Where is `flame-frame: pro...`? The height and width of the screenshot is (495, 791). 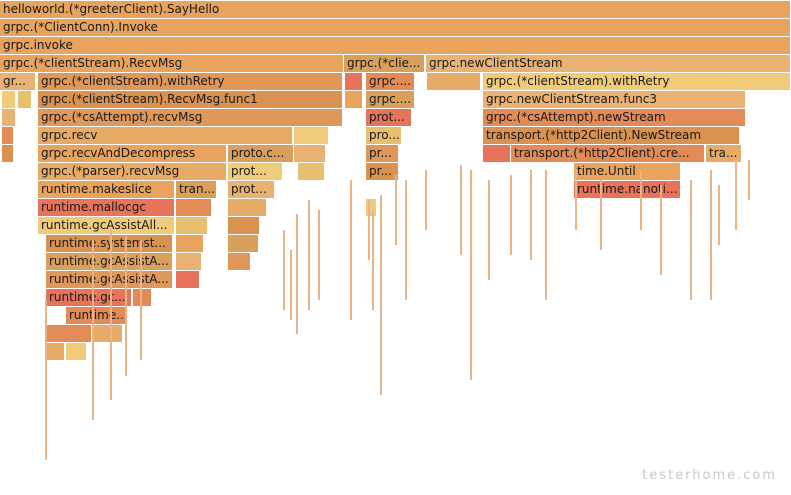 flame-frame: pro... is located at coordinates (384, 136).